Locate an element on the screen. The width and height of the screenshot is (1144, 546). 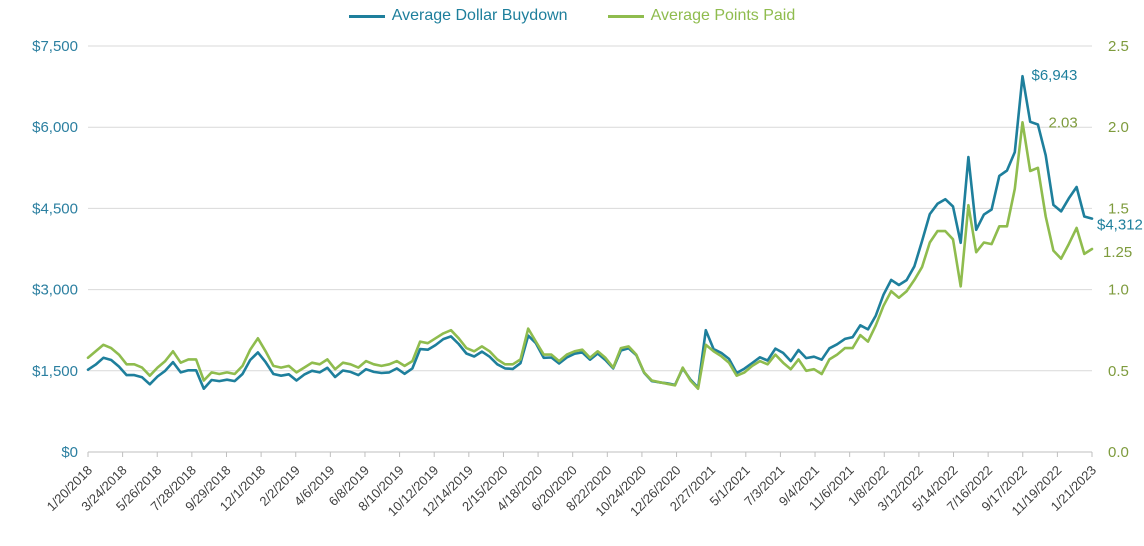
right-axis-label: 2.5 is located at coordinates (1118, 46).